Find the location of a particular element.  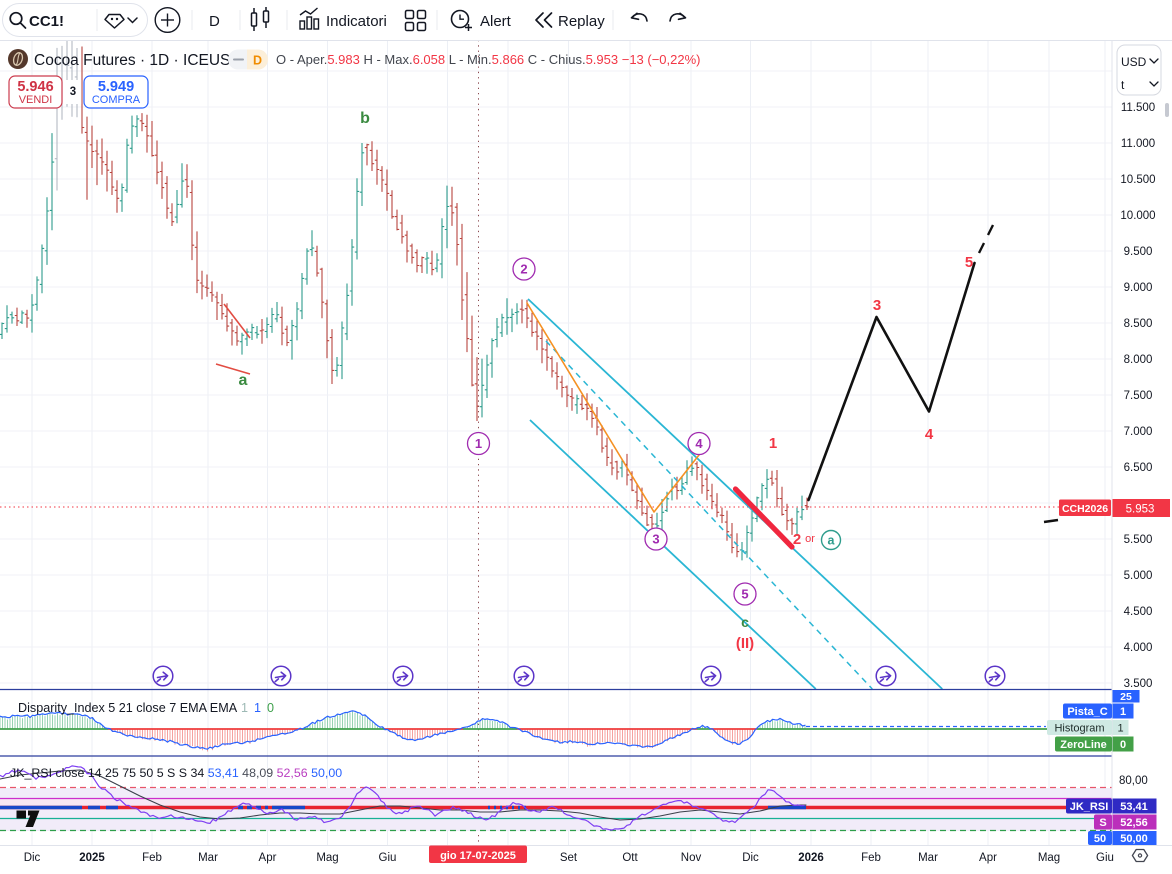

svg-text: c is located at coordinates (745, 622).